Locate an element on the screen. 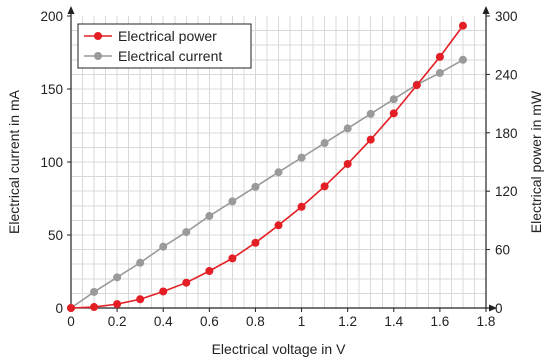  x-tick-label: 1.8 is located at coordinates (486, 321).